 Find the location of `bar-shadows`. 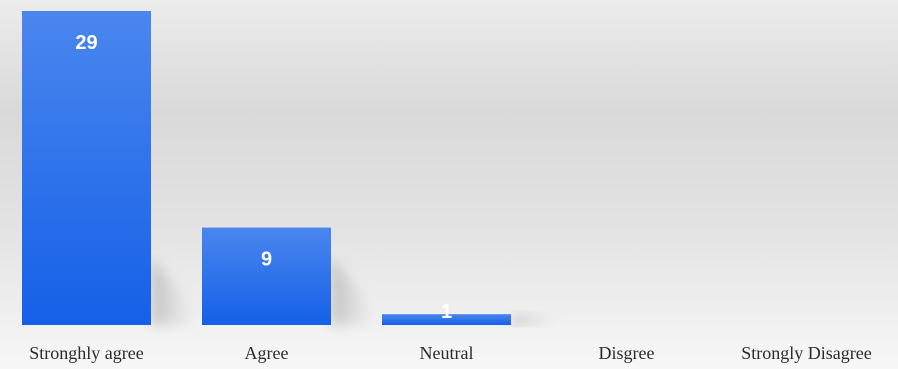

bar-shadows is located at coordinates (353, 291).